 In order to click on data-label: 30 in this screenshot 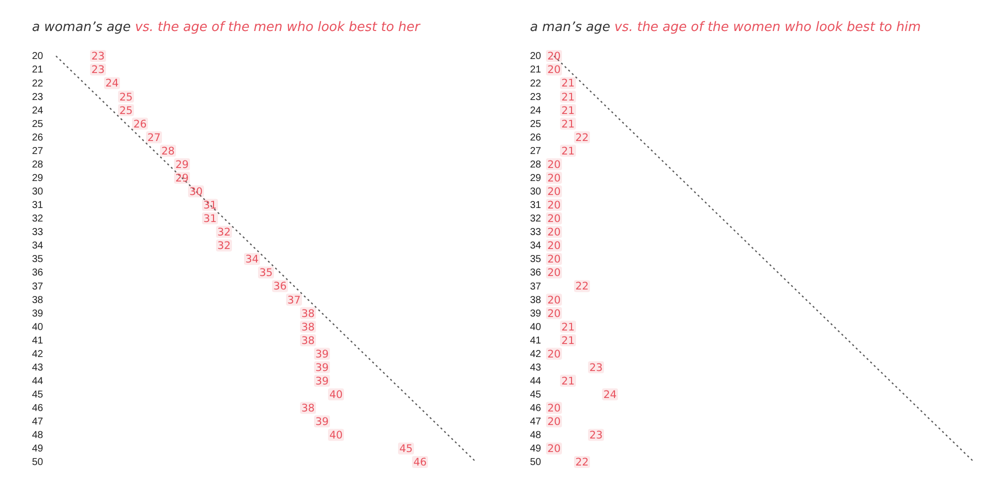, I will do `click(196, 192)`.